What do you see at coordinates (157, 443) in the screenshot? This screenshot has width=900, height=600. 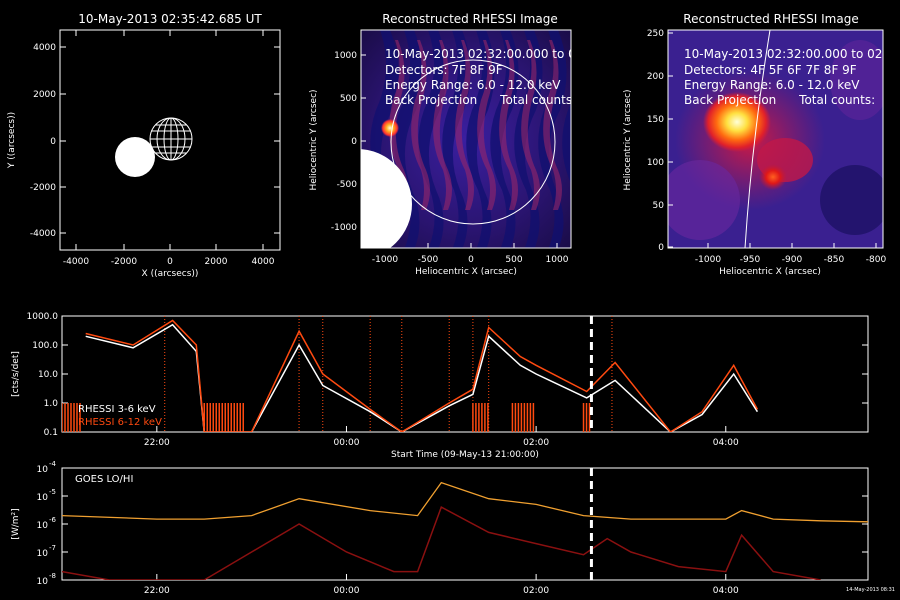 I see `lc-xtick-label: 22:00` at bounding box center [157, 443].